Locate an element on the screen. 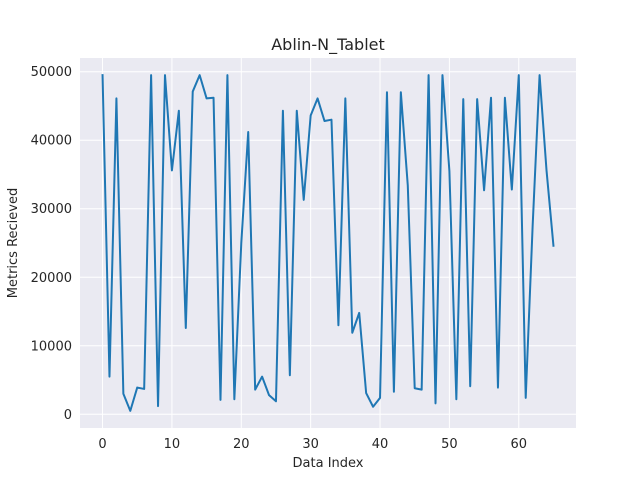 Image resolution: width=640 pixels, height=480 pixels. x-axis-label: Data Index is located at coordinates (328, 463).